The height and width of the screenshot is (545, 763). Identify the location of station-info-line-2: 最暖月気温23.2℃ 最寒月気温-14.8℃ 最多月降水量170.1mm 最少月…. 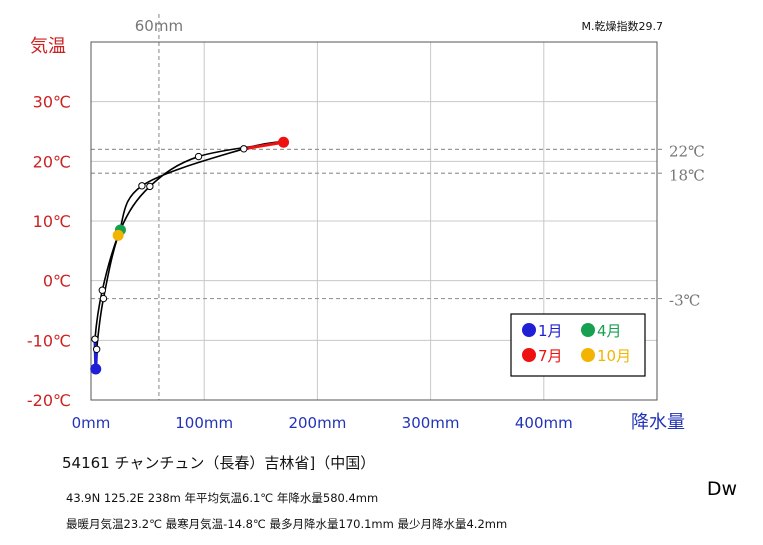
(287, 524).